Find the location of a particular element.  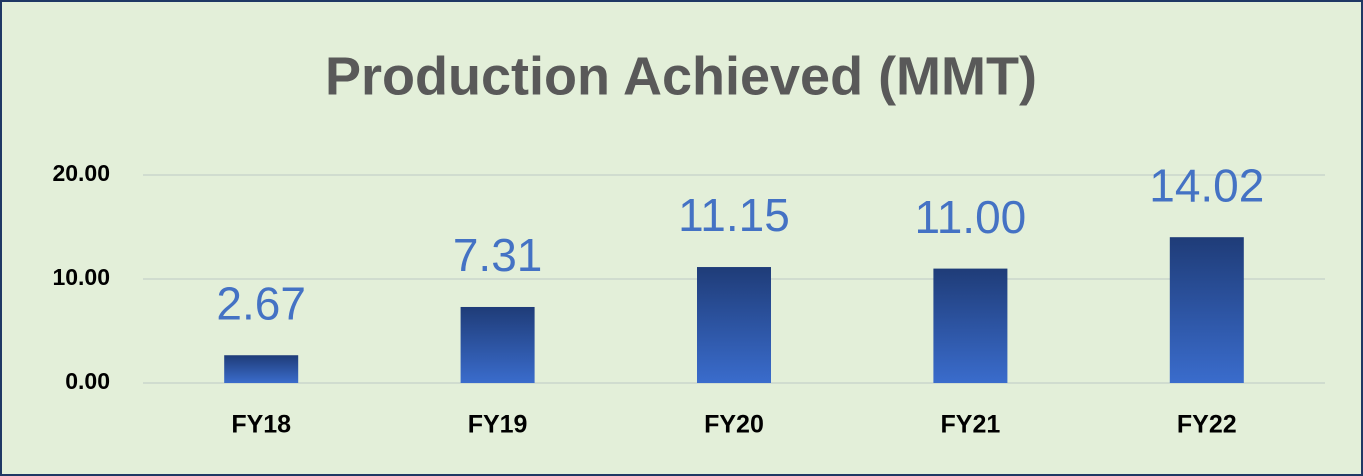

x-tick-label: FY20 is located at coordinates (734, 425).